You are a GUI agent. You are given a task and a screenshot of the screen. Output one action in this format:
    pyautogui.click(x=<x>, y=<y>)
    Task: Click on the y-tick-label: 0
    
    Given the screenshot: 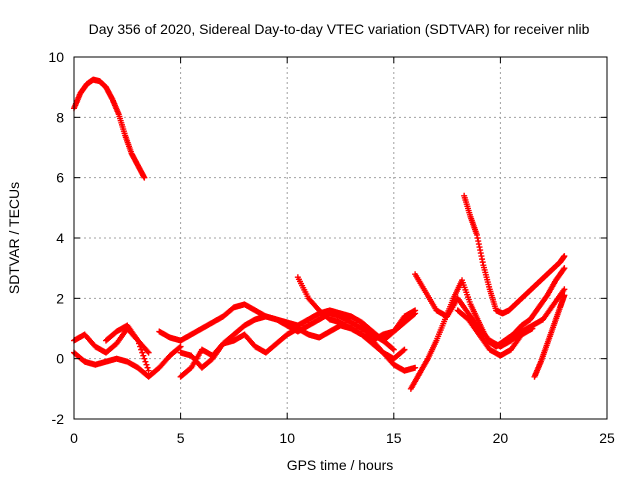 What is the action you would take?
    pyautogui.click(x=60, y=359)
    